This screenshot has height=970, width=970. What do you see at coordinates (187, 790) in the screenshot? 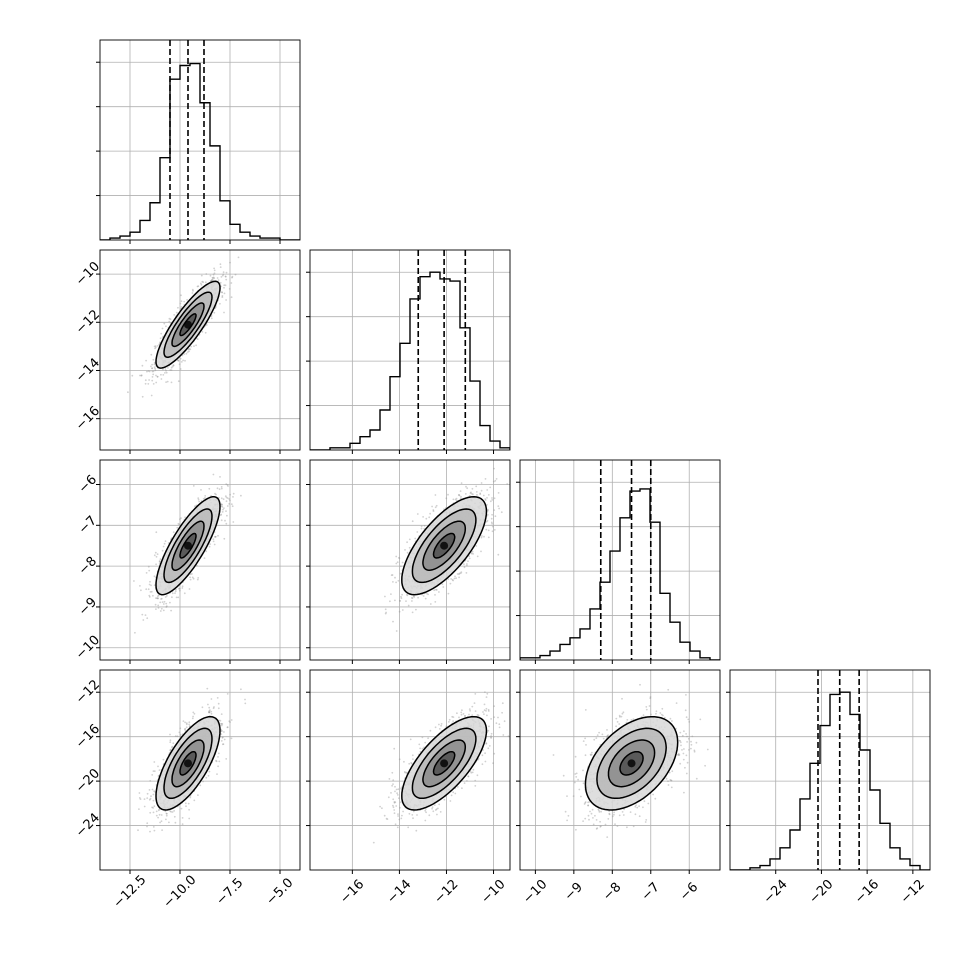
I see `panel-3-0: −24−20−16−12−12.5 −10.0 −7.5 −5.0` at bounding box center [187, 790].